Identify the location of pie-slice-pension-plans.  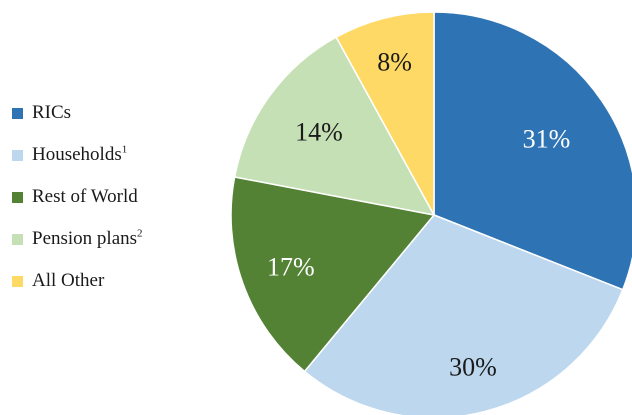
(334, 126).